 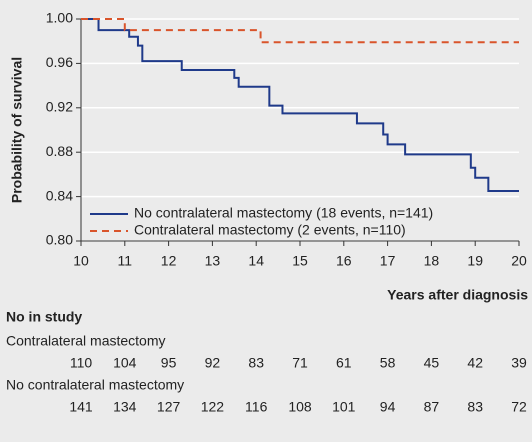 I want to click on risk-count: 122, so click(x=213, y=407).